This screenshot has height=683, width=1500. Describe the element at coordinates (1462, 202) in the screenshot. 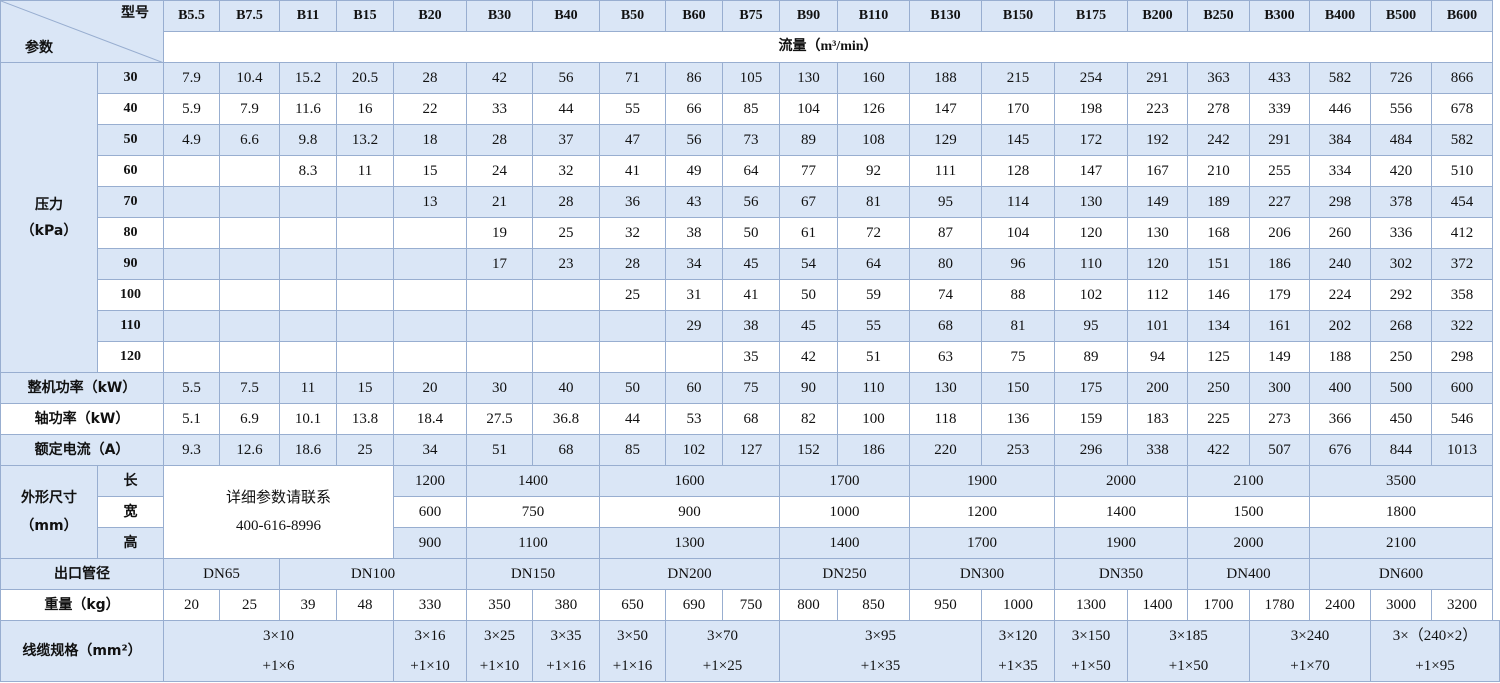

I see `flow-cell: 454` at that location.